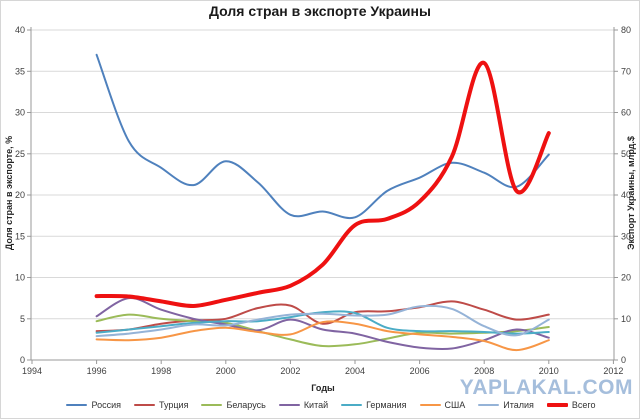 The height and width of the screenshot is (419, 640). What do you see at coordinates (22, 319) in the screenshot?
I see `y-axis-left-tick-label: 5` at bounding box center [22, 319].